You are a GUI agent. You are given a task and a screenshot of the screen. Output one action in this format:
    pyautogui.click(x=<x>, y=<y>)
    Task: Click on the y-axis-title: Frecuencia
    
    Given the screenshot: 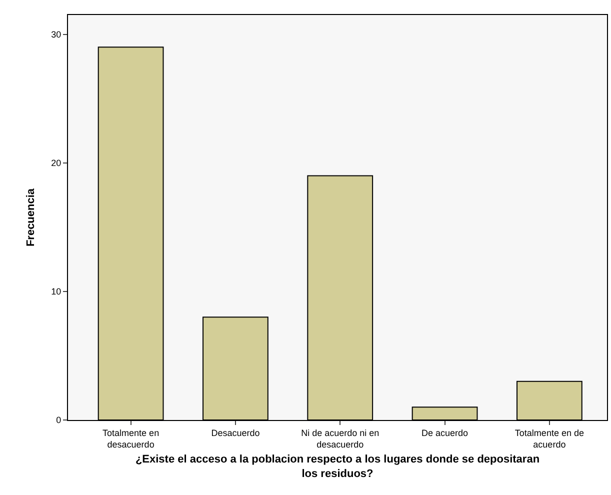 What is the action you would take?
    pyautogui.click(x=30, y=217)
    